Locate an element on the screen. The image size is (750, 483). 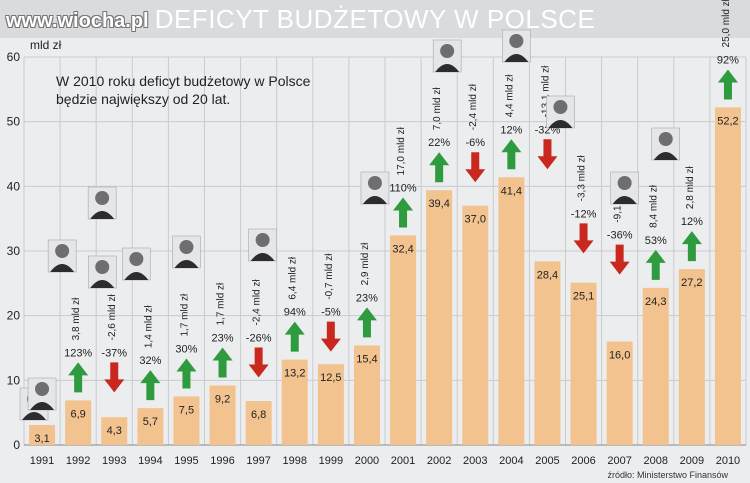
change-percent-label: 22% is located at coordinates (439, 143).